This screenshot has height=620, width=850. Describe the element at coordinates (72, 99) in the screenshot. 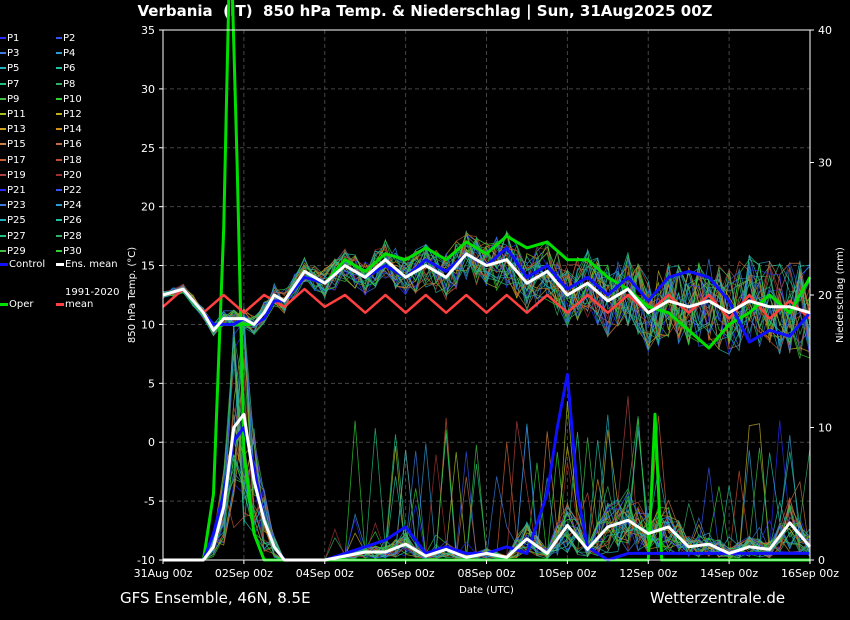

I see `legend-item-p10-label: P10` at that location.